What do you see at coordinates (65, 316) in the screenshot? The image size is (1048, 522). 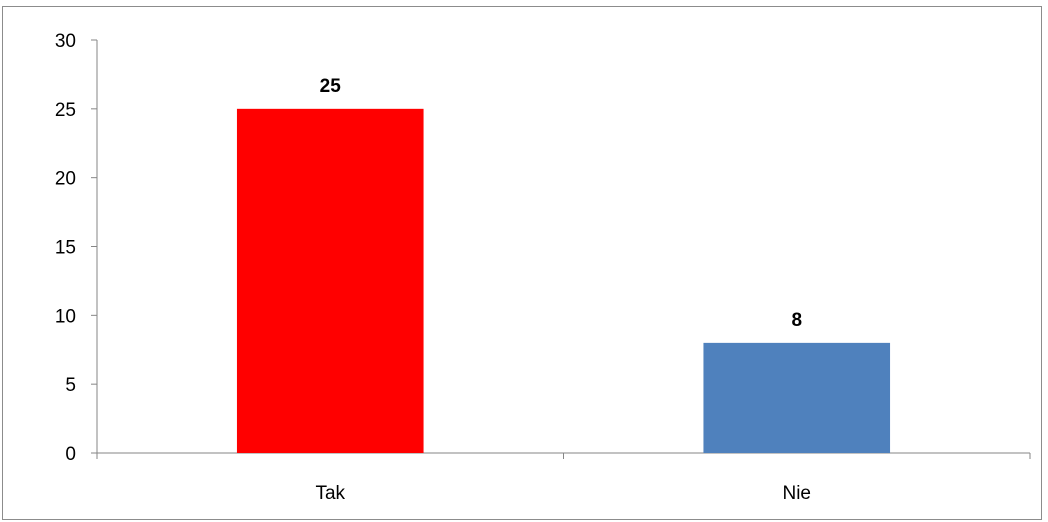 I see `y-tick-label: 10` at bounding box center [65, 316].